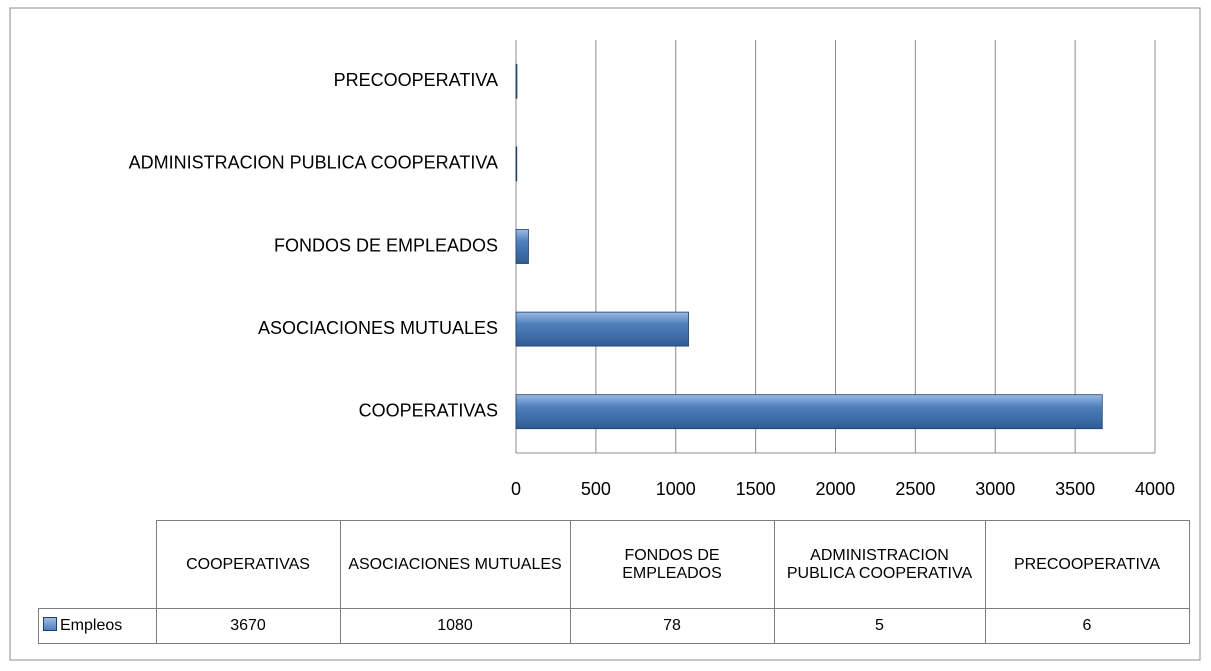 This screenshot has width=1211, height=671. What do you see at coordinates (756, 489) in the screenshot?
I see `x-tick-label: 1500` at bounding box center [756, 489].